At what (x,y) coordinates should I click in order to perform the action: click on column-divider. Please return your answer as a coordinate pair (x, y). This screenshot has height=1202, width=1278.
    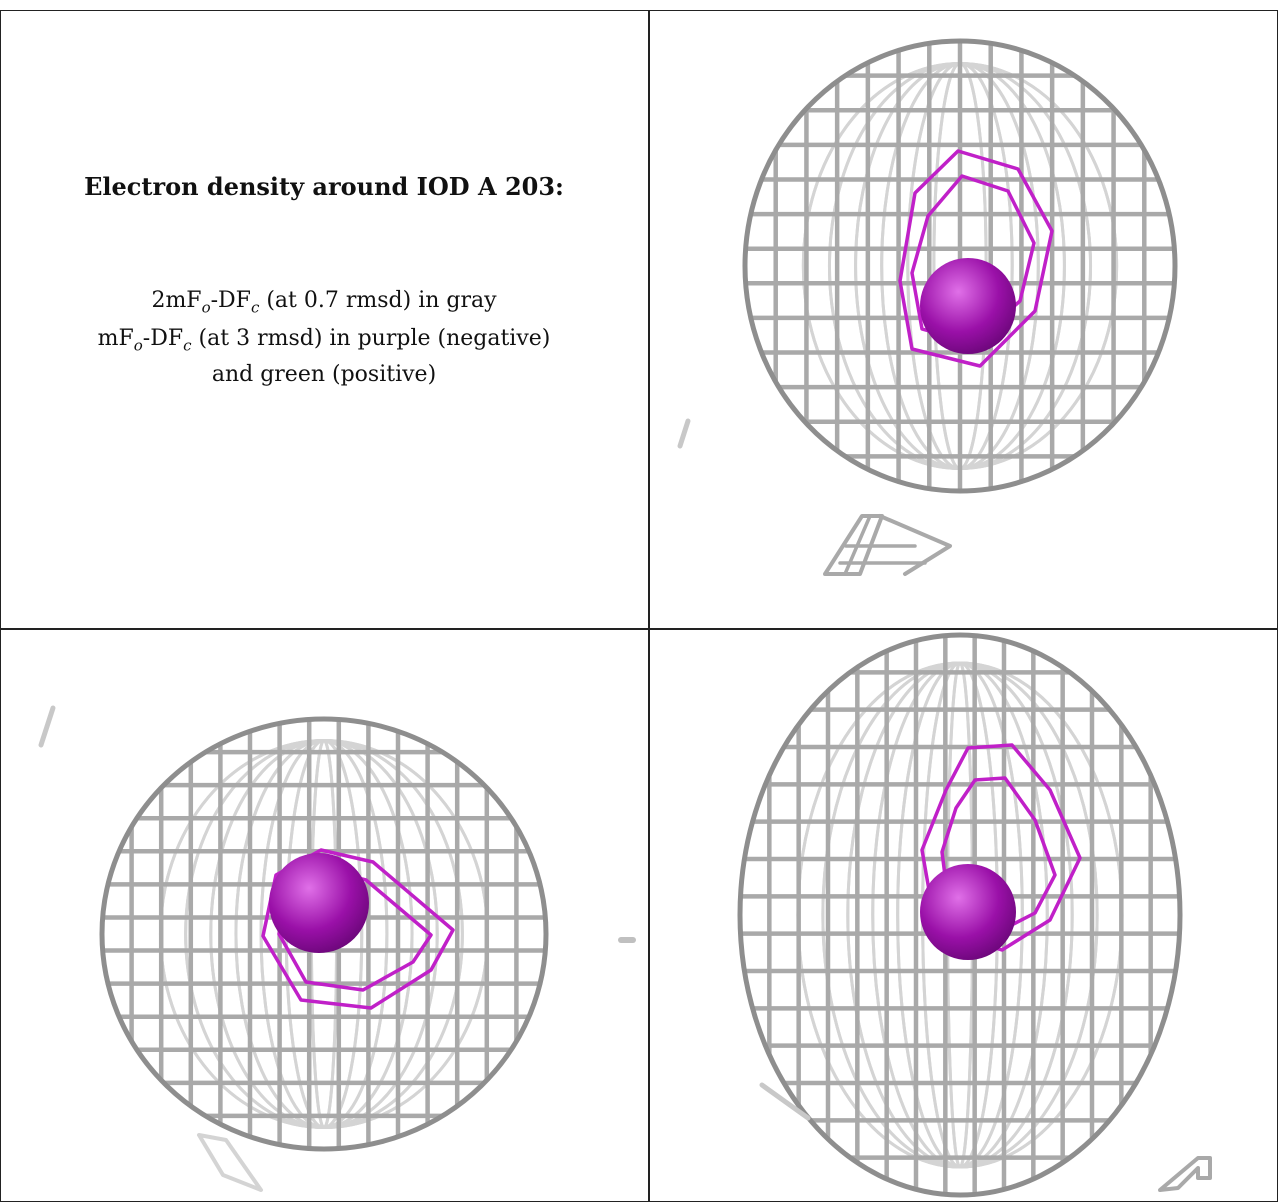
    Looking at the image, I should click on (649, 606).